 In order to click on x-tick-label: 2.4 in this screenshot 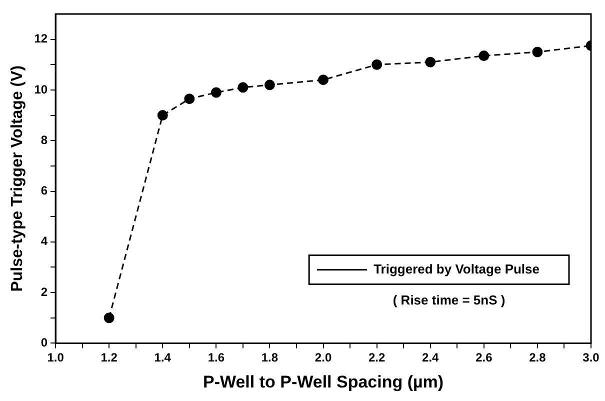, I will do `click(431, 357)`.